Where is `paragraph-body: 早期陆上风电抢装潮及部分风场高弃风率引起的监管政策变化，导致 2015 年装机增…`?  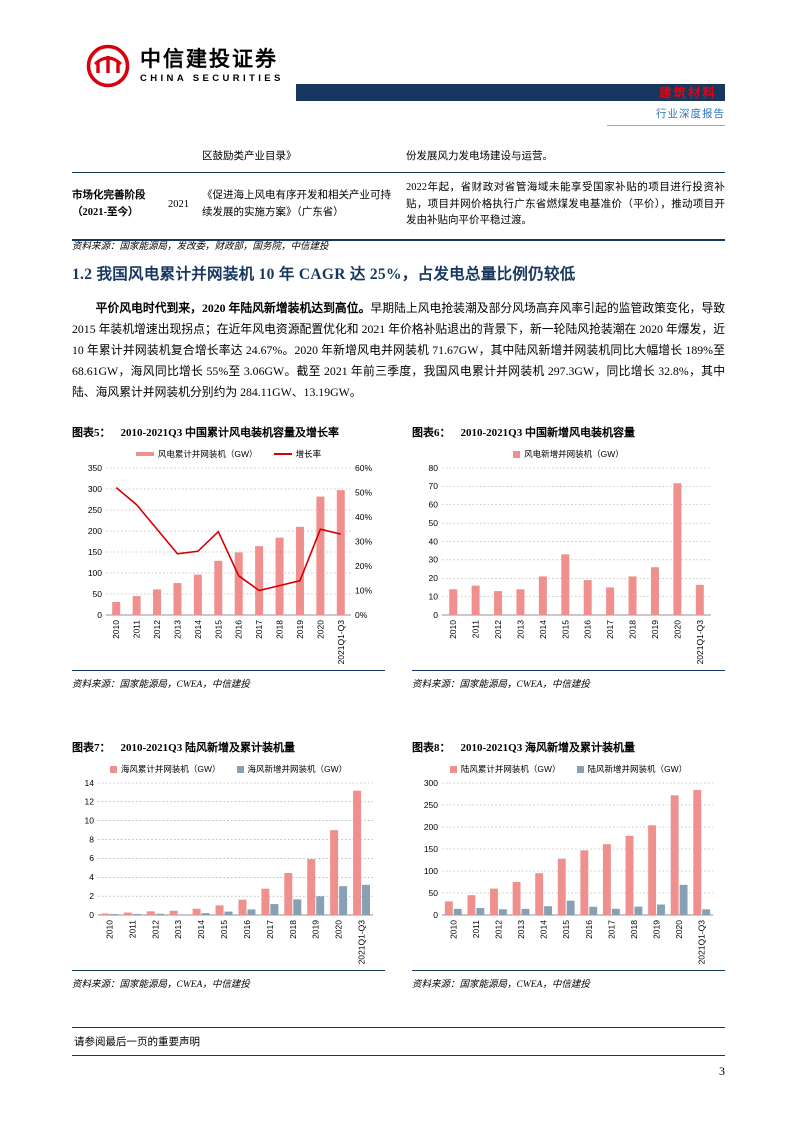 paragraph-body: 早期陆上风电抢装潮及部分风场高弃风率引起的监管政策变化，导致 2015 年装机增… is located at coordinates (398, 350).